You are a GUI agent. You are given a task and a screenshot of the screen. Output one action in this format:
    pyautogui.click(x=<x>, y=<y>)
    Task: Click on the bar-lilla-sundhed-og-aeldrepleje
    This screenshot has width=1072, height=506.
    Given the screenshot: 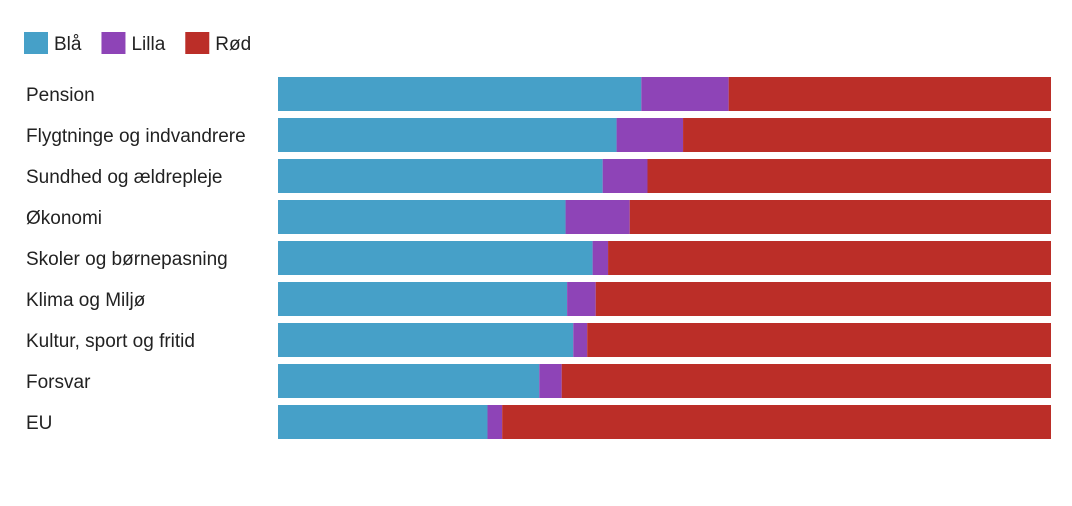 What is the action you would take?
    pyautogui.click(x=625, y=176)
    